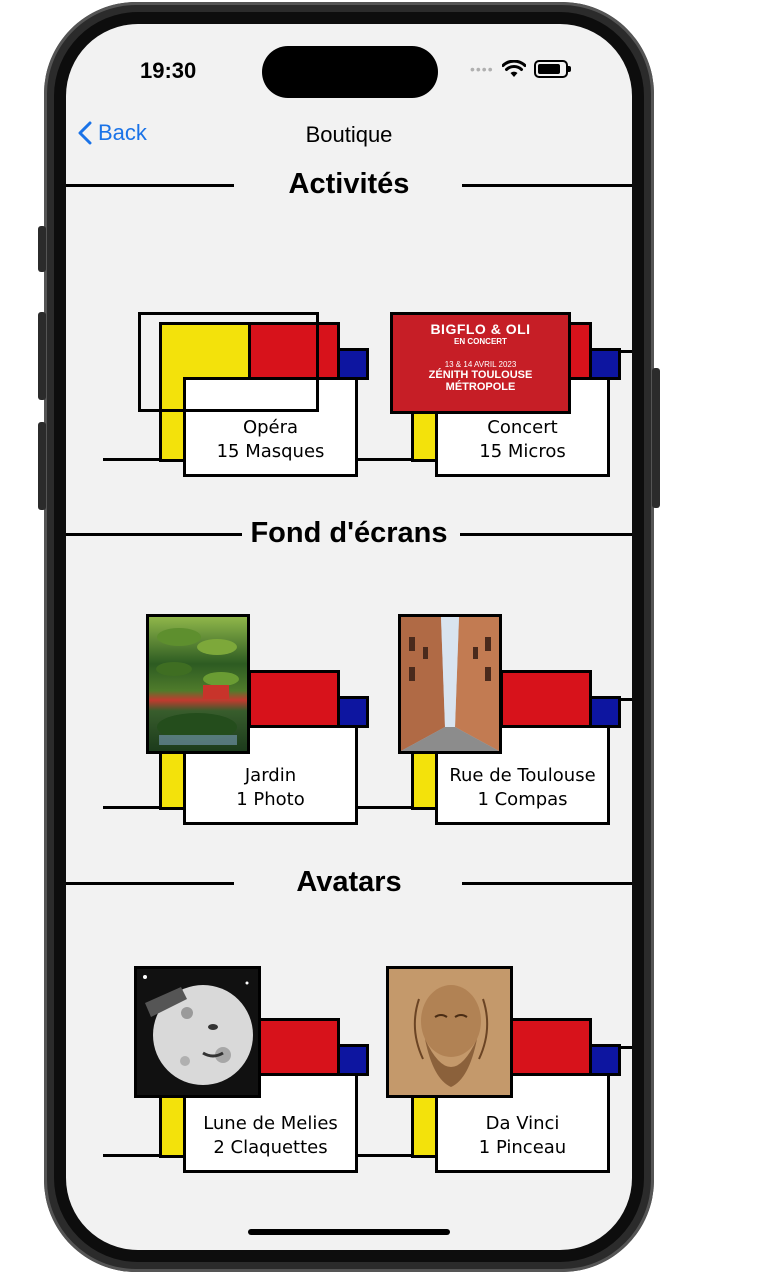  Describe the element at coordinates (168, 70) in the screenshot. I see `status-time: 19:30` at that location.